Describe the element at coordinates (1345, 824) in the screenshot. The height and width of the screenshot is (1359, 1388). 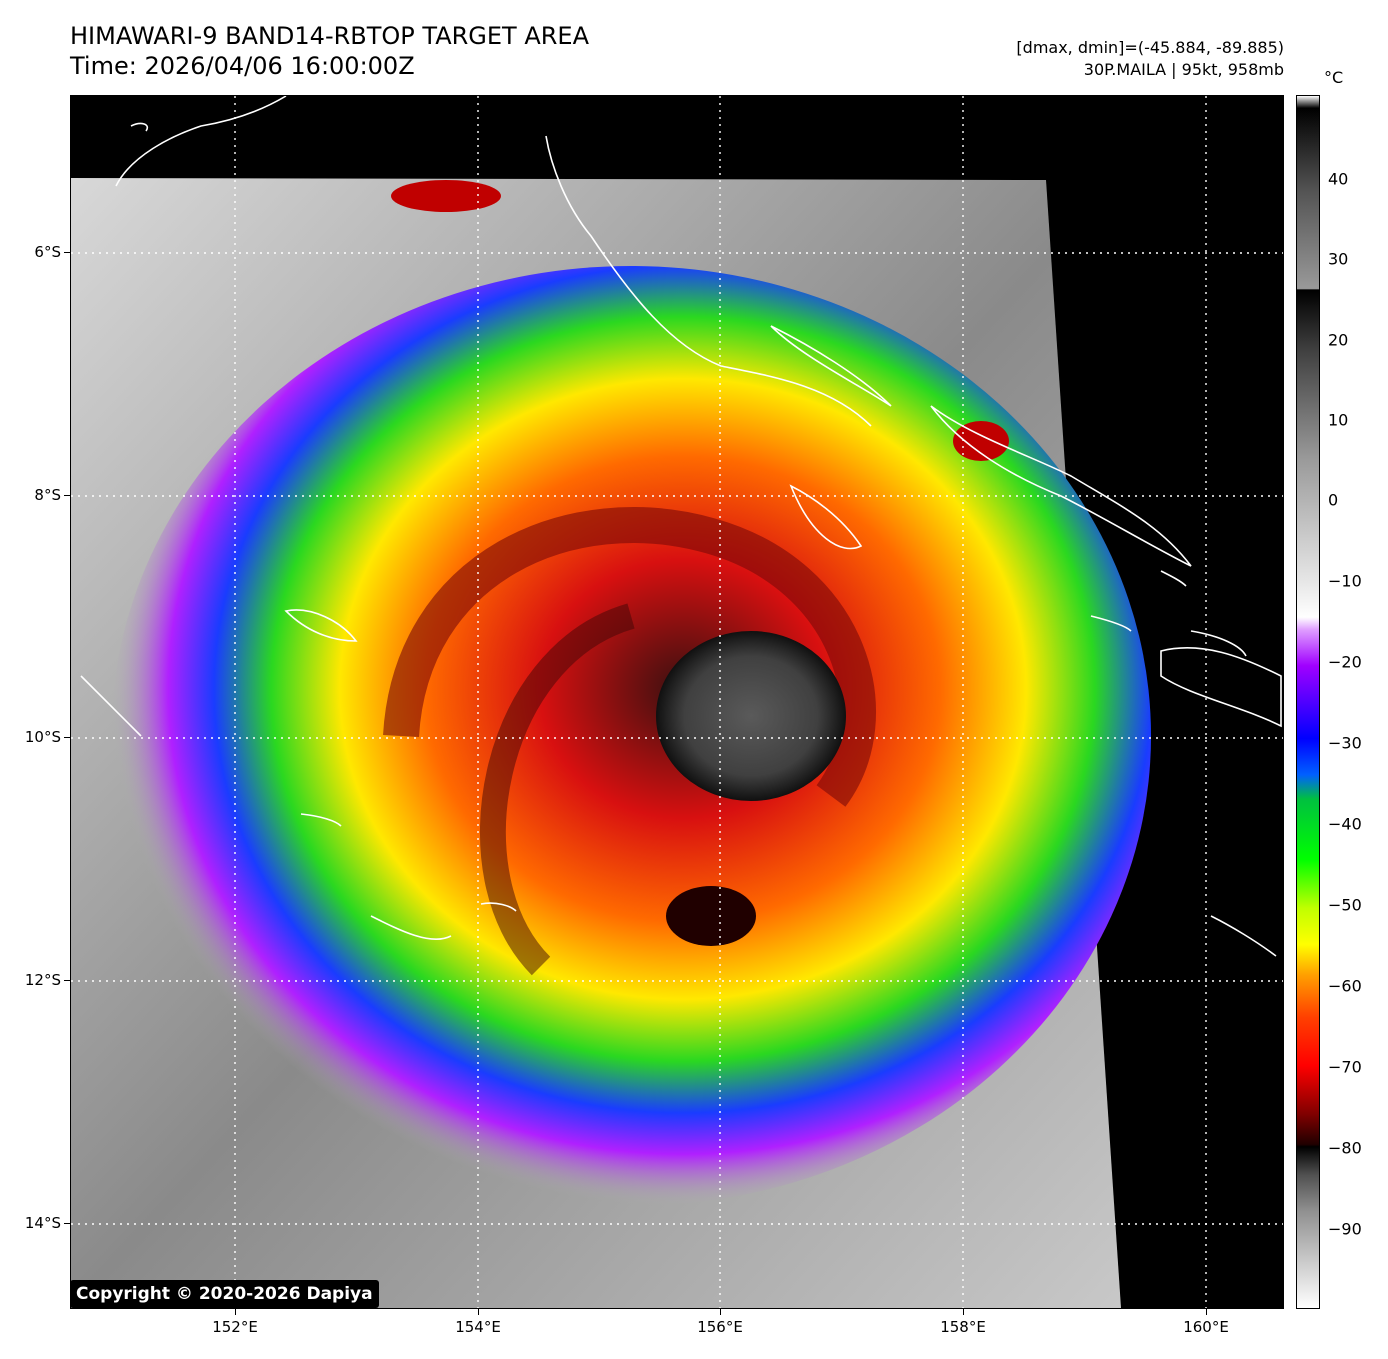
I see `colorbar-label-minus40: −40` at that location.